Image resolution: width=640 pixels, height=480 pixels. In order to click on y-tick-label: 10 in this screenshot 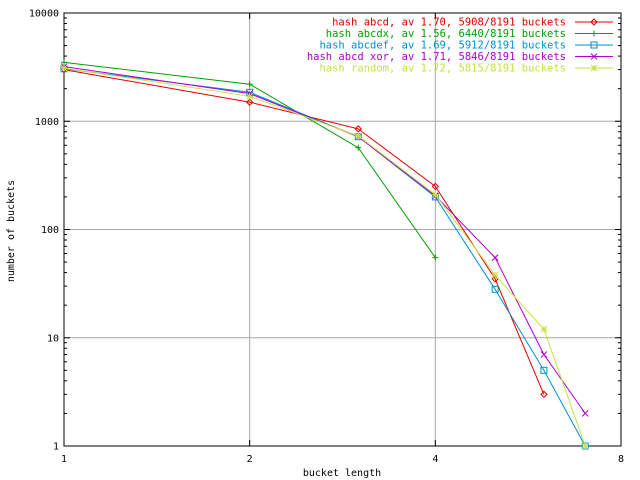, I will do `click(53, 338)`.